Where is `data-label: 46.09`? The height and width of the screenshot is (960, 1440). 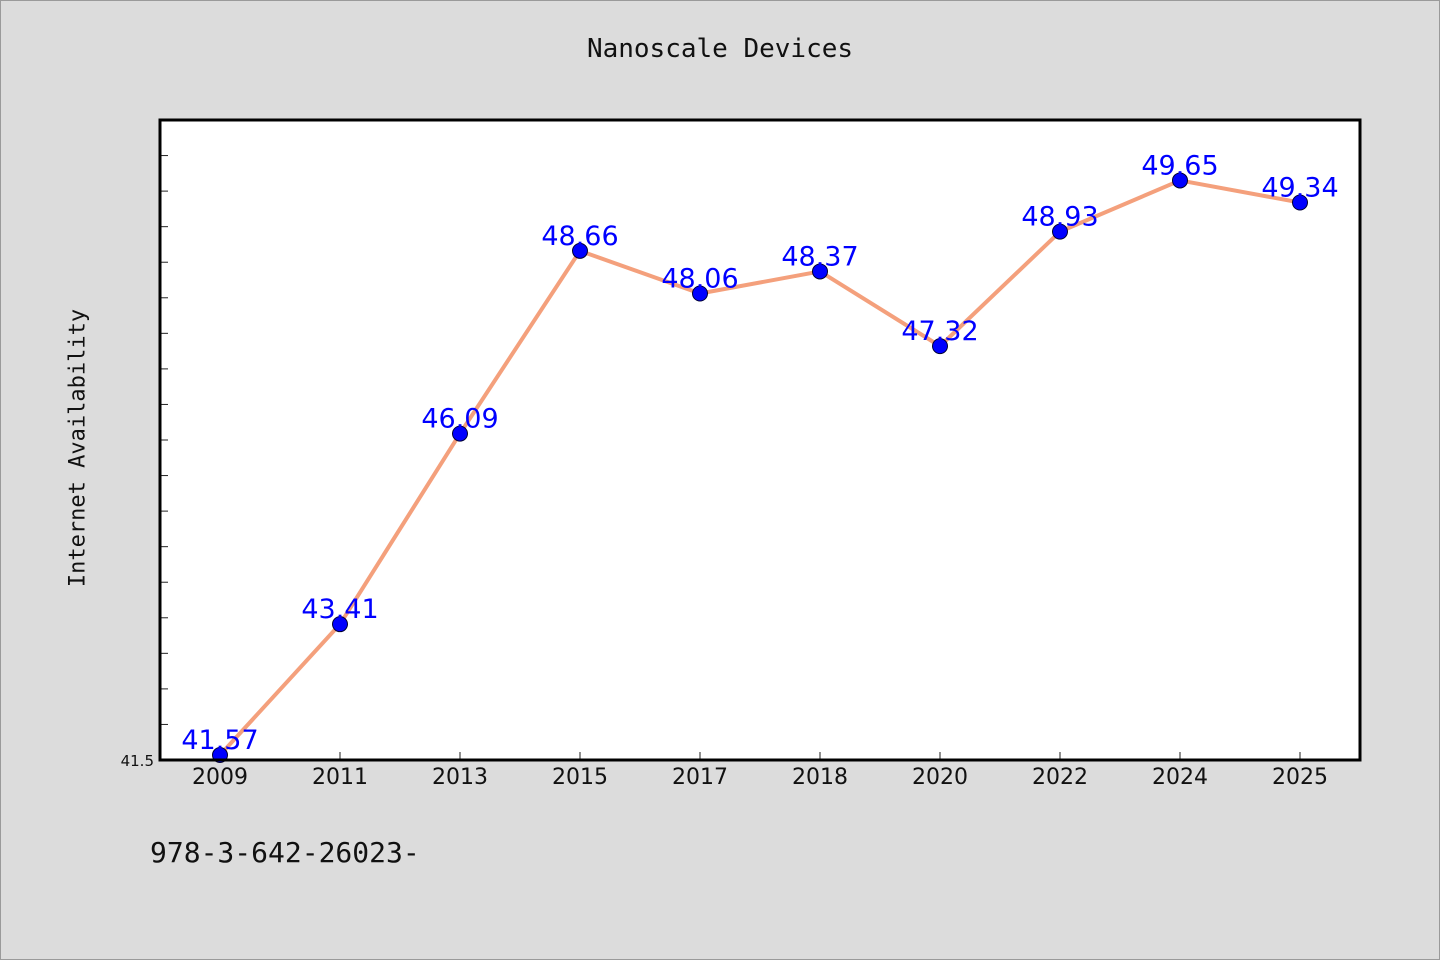
data-label: 46.09 is located at coordinates (459, 419).